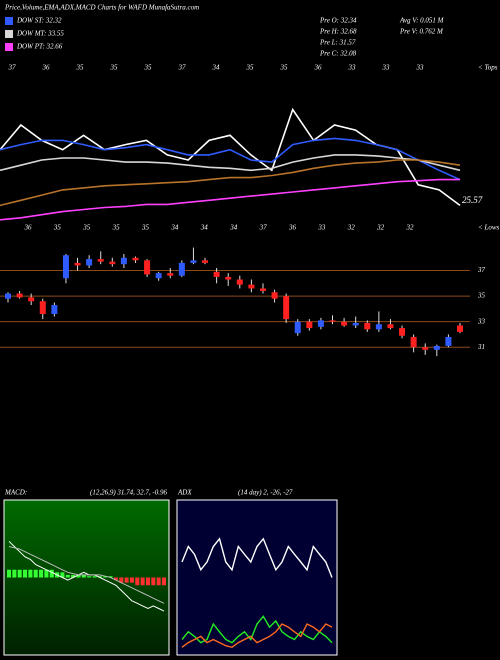 This screenshot has width=500, height=660. Describe the element at coordinates (321, 228) in the screenshot. I see `low-value: 33` at that location.